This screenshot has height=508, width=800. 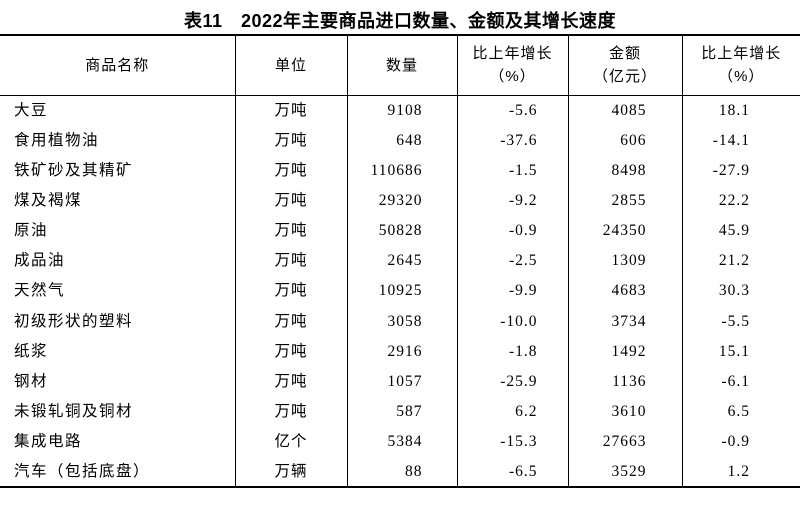 What do you see at coordinates (624, 321) in the screenshot?
I see `cell-amount: 3734` at bounding box center [624, 321].